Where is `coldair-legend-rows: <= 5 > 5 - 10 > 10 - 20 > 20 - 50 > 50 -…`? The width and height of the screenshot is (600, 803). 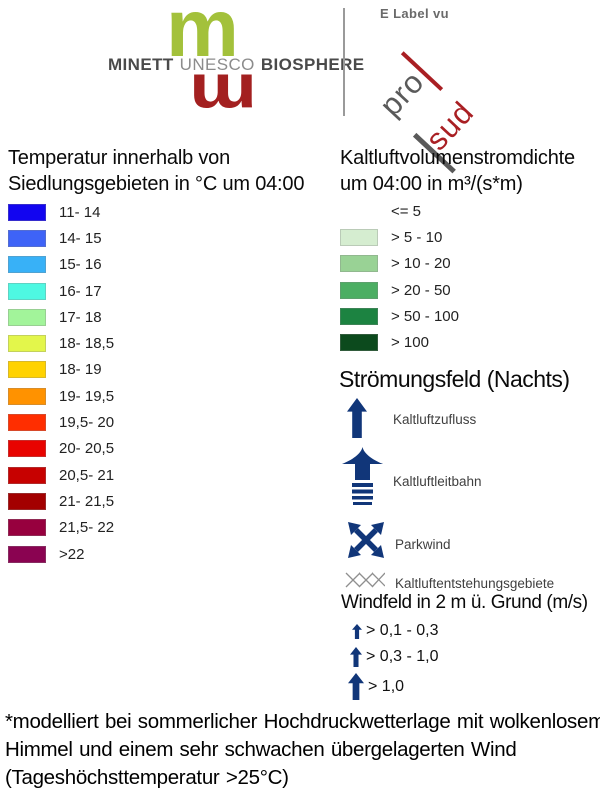 coldair-legend-rows: <= 5 > 5 - 10 > 10 - 20 > 20 - 50 > 50 -… is located at coordinates (399, 277).